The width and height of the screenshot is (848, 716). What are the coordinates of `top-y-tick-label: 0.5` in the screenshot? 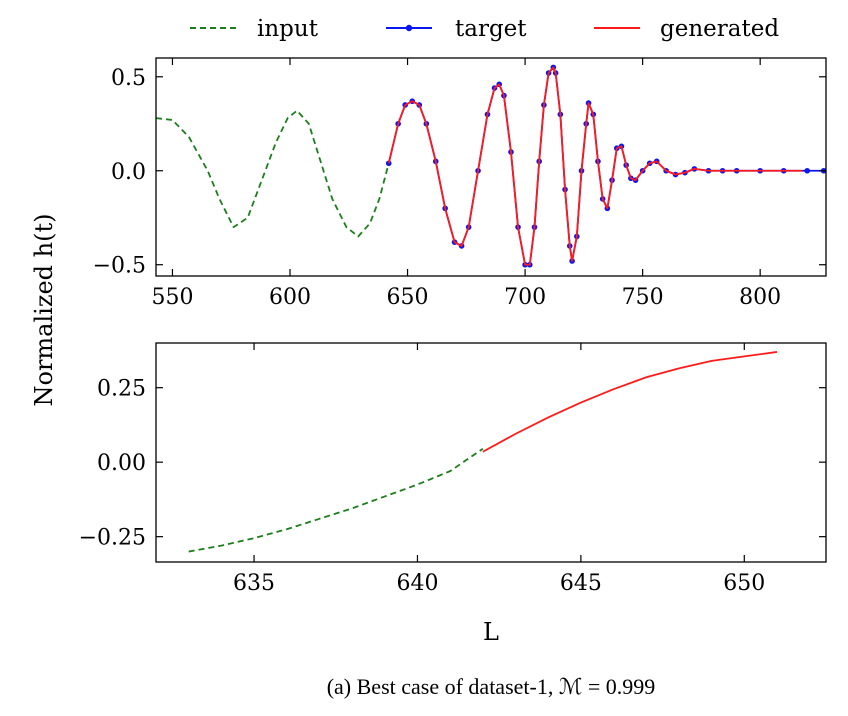 It's located at (128, 78).